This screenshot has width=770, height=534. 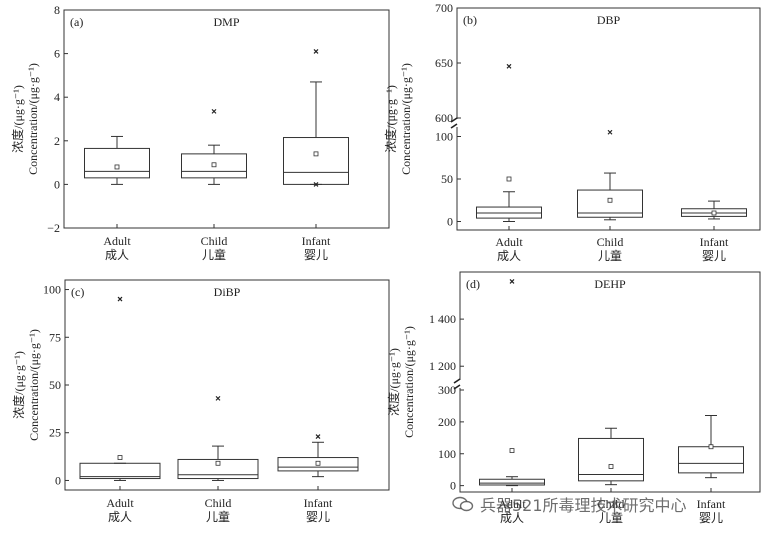 I want to click on panel-label: (c), so click(x=77, y=292).